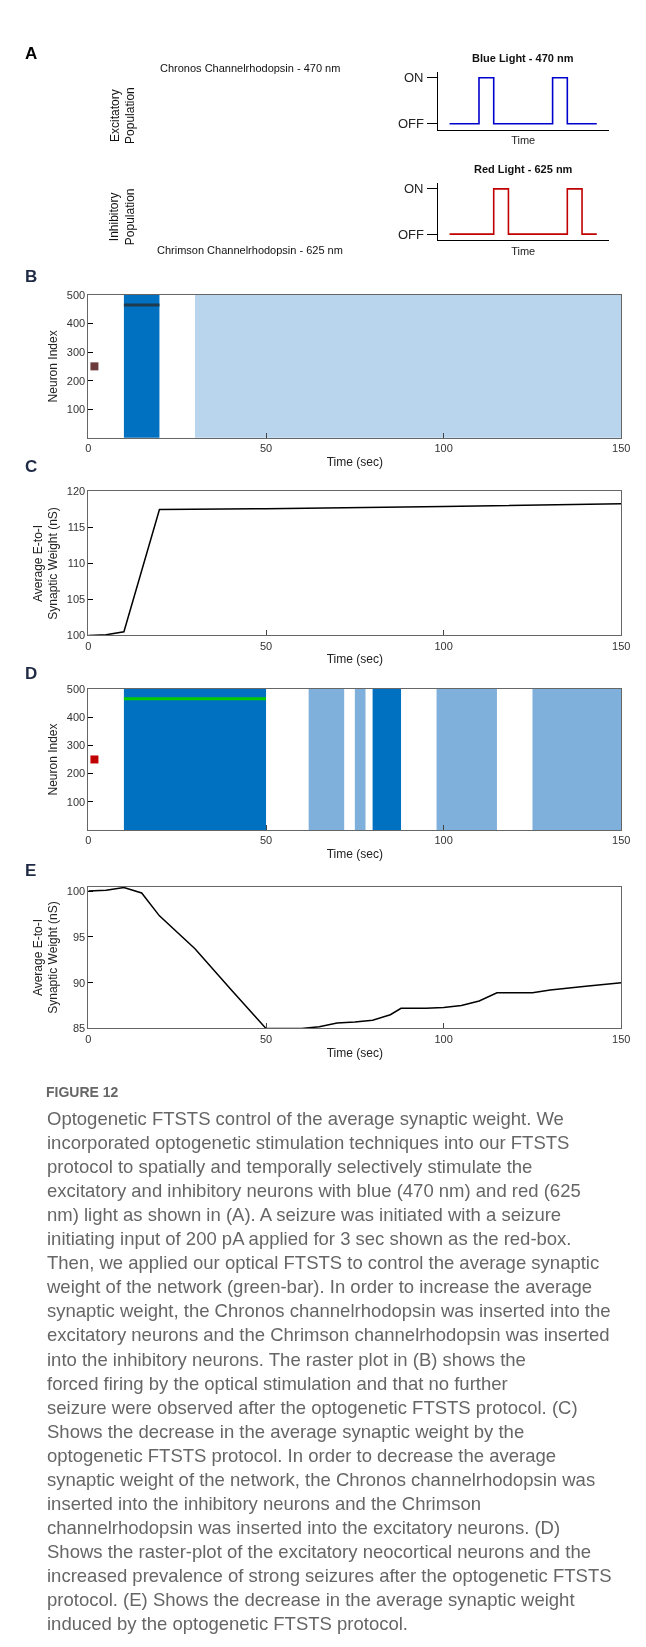 The height and width of the screenshot is (1647, 646). Describe the element at coordinates (76, 563) in the screenshot. I see `y-tick-label: 110` at that location.